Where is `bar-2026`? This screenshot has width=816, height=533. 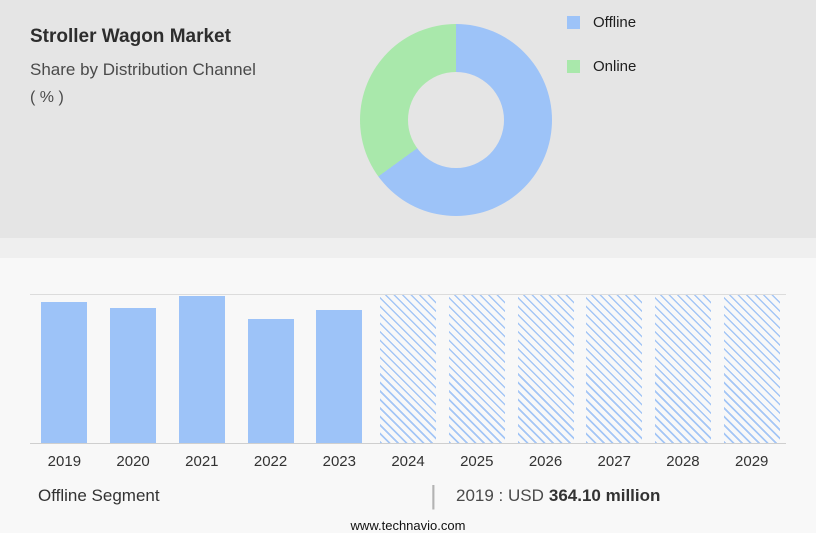 bar-2026 is located at coordinates (545, 369).